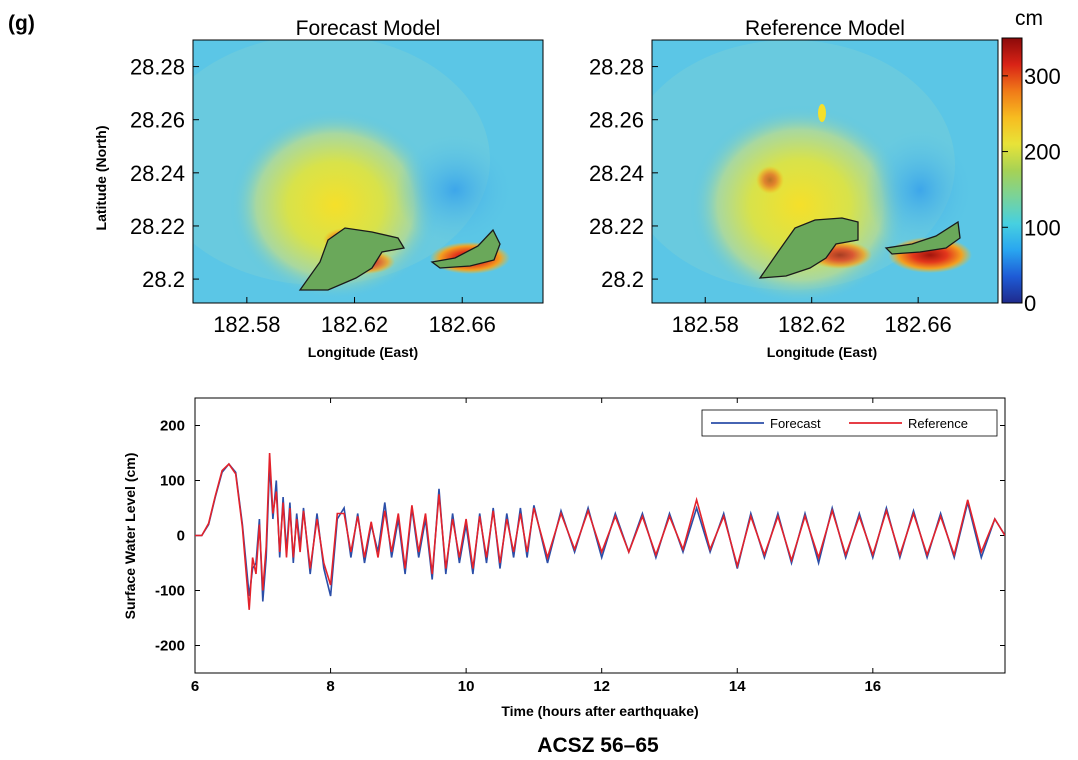  I want to click on timeseries-ytick-label: -100, so click(170, 591).